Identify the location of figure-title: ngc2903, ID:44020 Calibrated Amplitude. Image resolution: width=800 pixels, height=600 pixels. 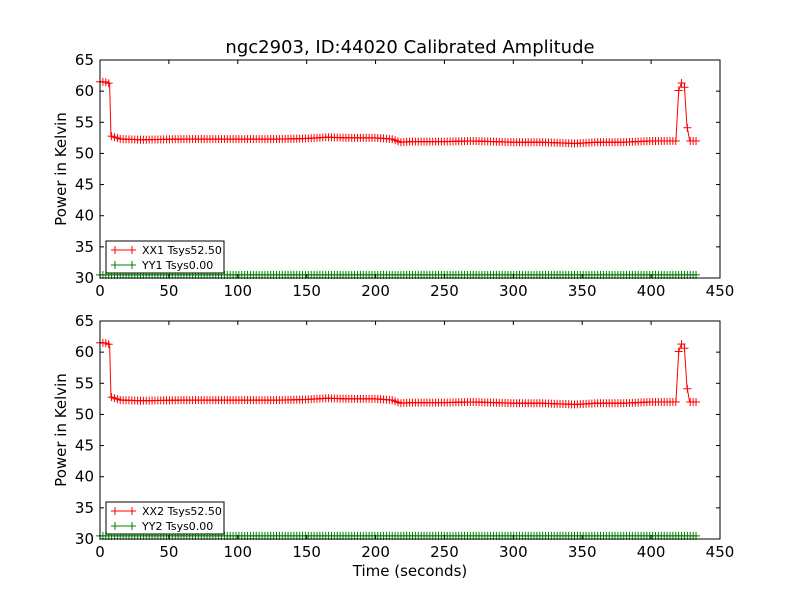
(409, 47).